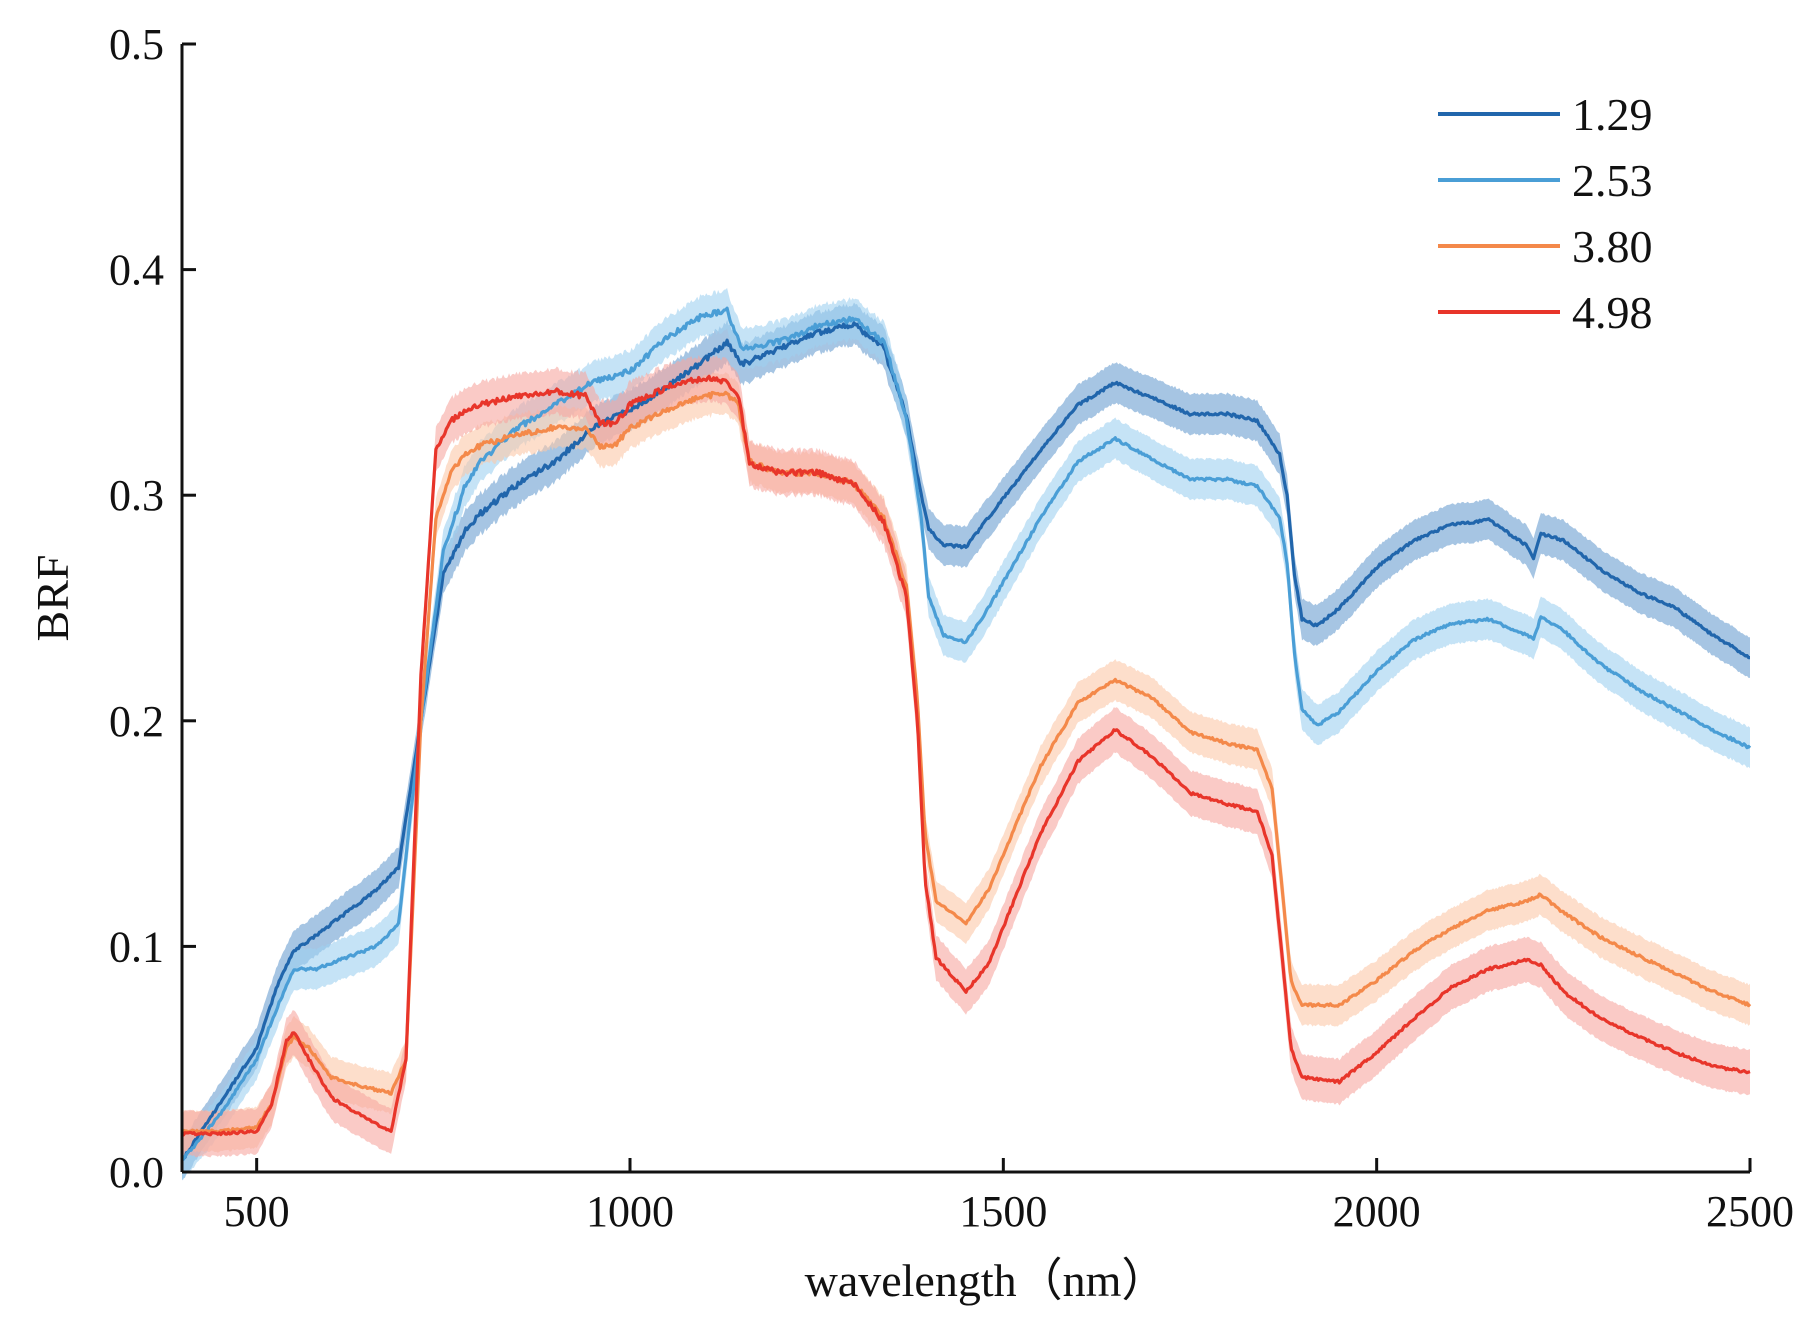 Image resolution: width=1814 pixels, height=1340 pixels. Describe the element at coordinates (257, 1211) in the screenshot. I see `x-tick-label: 500` at that location.